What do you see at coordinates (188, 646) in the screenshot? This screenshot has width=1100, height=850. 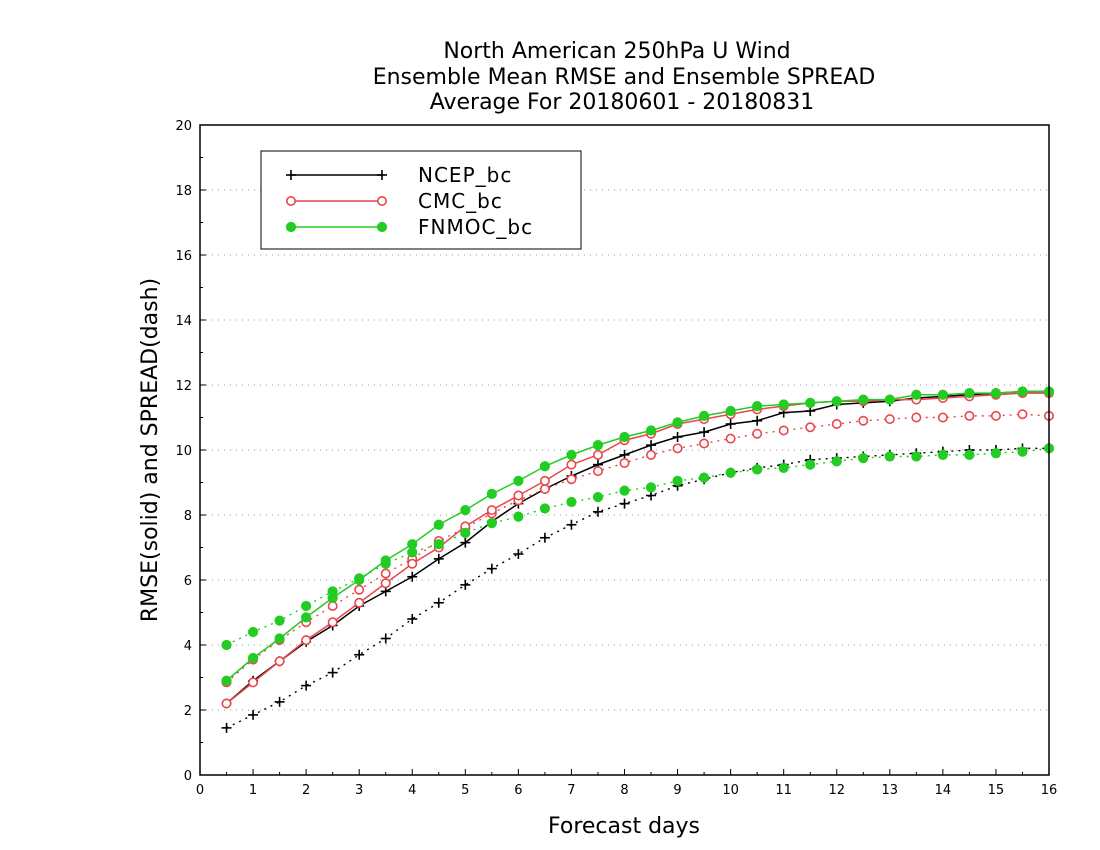 I see `y-tick-label: 4` at bounding box center [188, 646].